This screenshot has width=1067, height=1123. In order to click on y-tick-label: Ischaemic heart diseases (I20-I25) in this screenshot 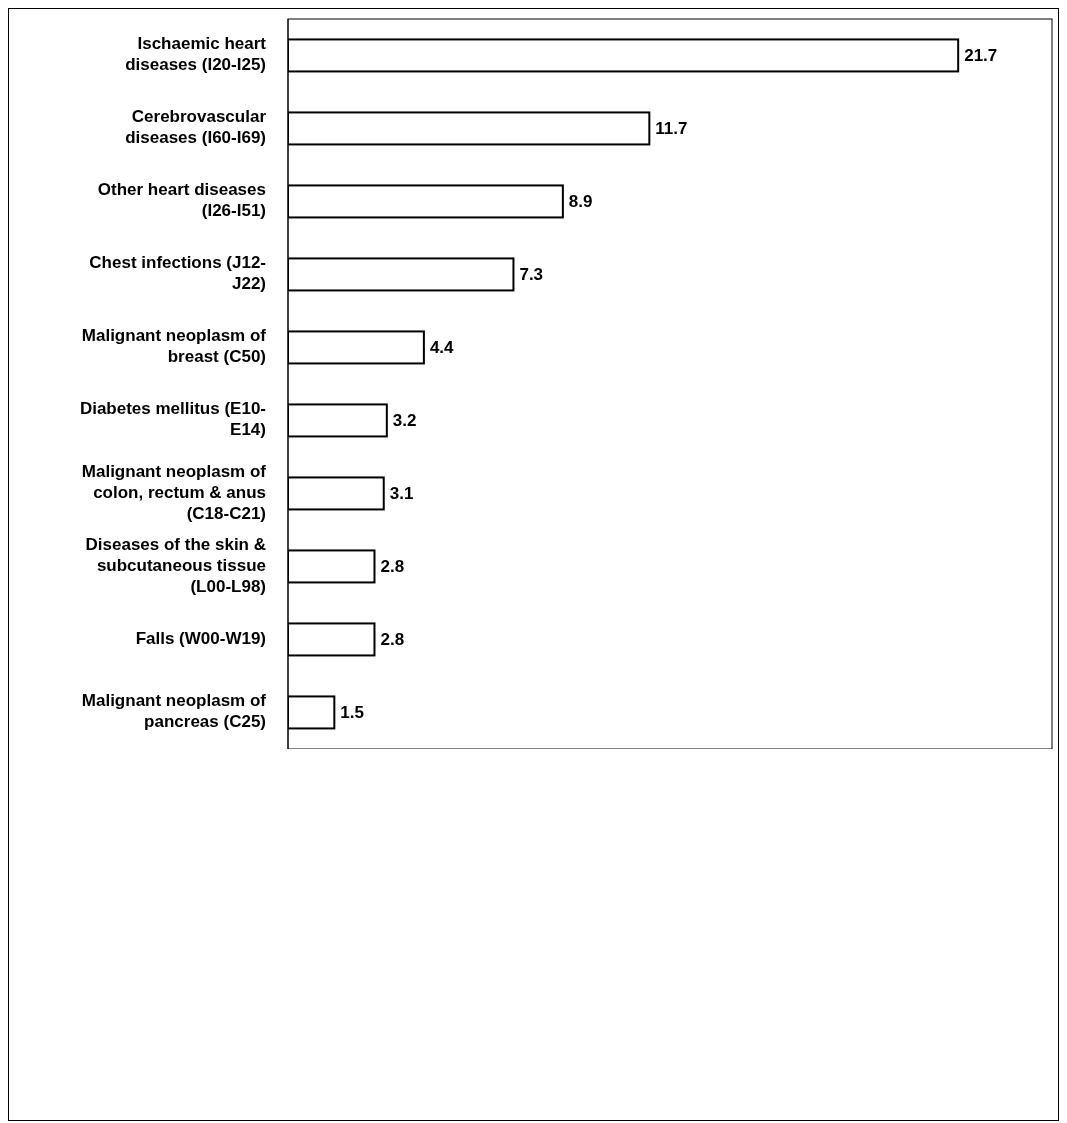, I will do `click(196, 54)`.